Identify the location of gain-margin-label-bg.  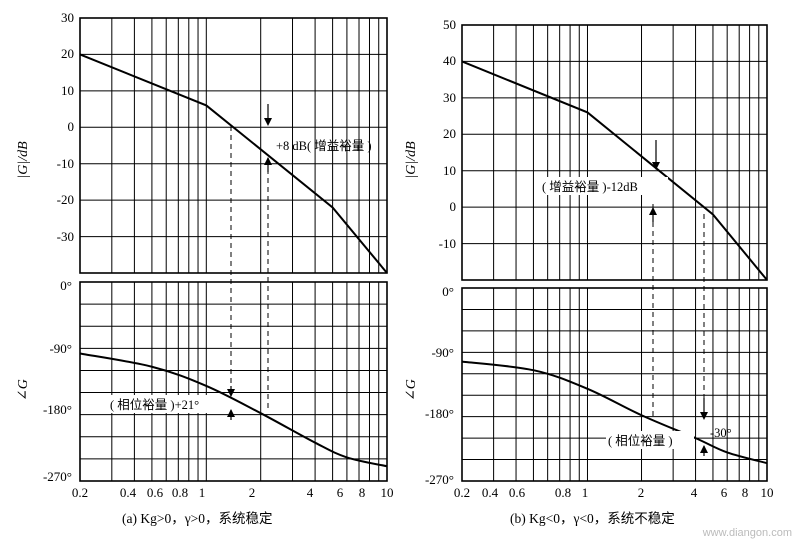
(604, 186).